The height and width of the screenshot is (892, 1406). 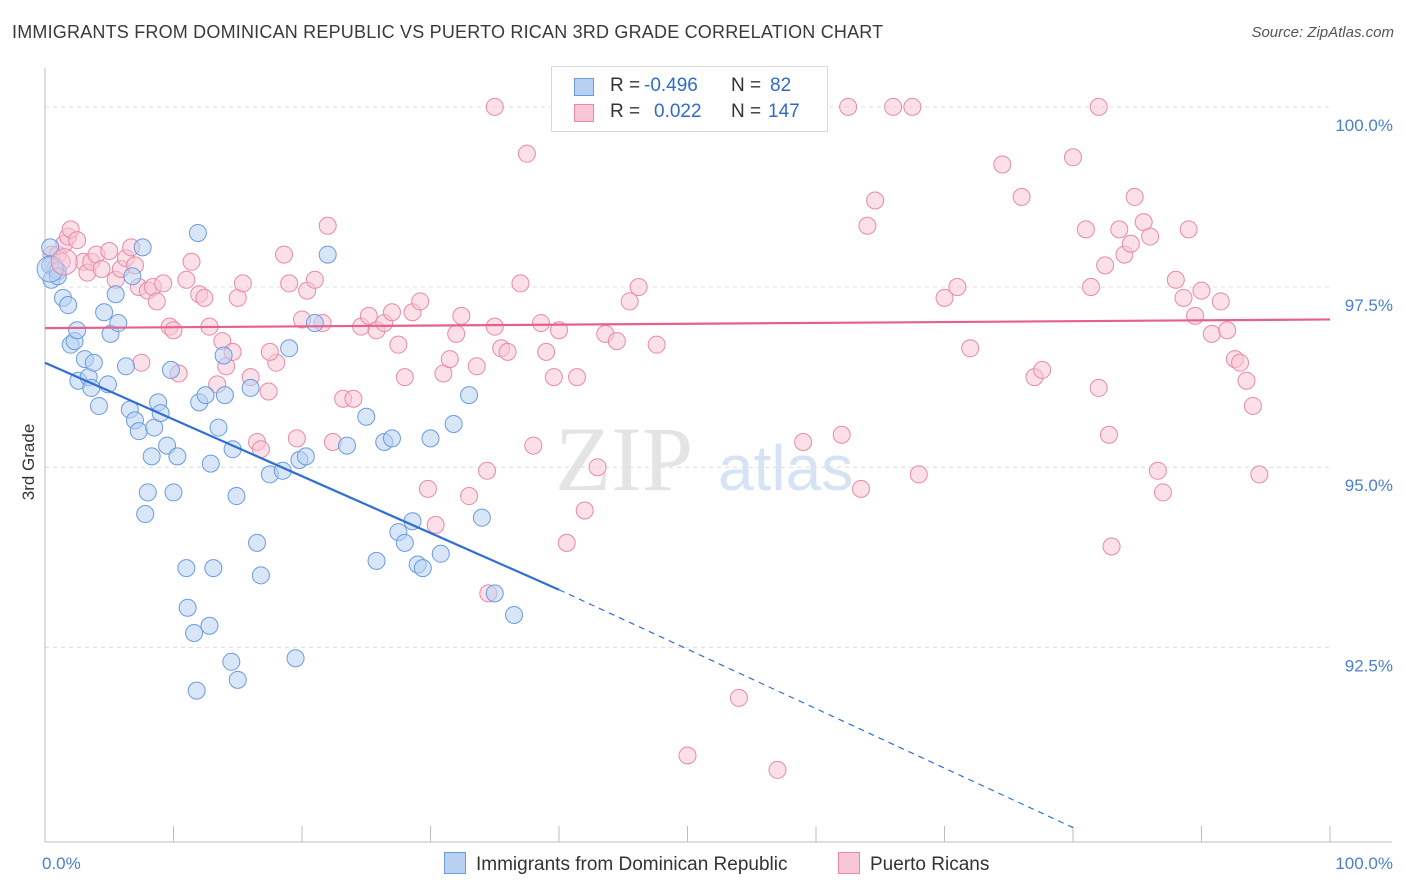 I want to click on legend-n-value: 82, so click(x=781, y=85).